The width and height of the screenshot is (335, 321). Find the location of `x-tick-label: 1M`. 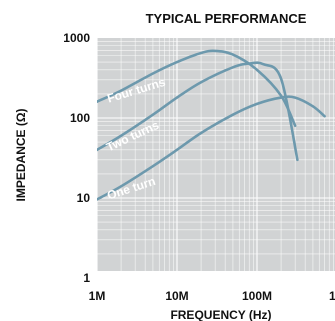

x-tick-label: 1M is located at coordinates (97, 296).